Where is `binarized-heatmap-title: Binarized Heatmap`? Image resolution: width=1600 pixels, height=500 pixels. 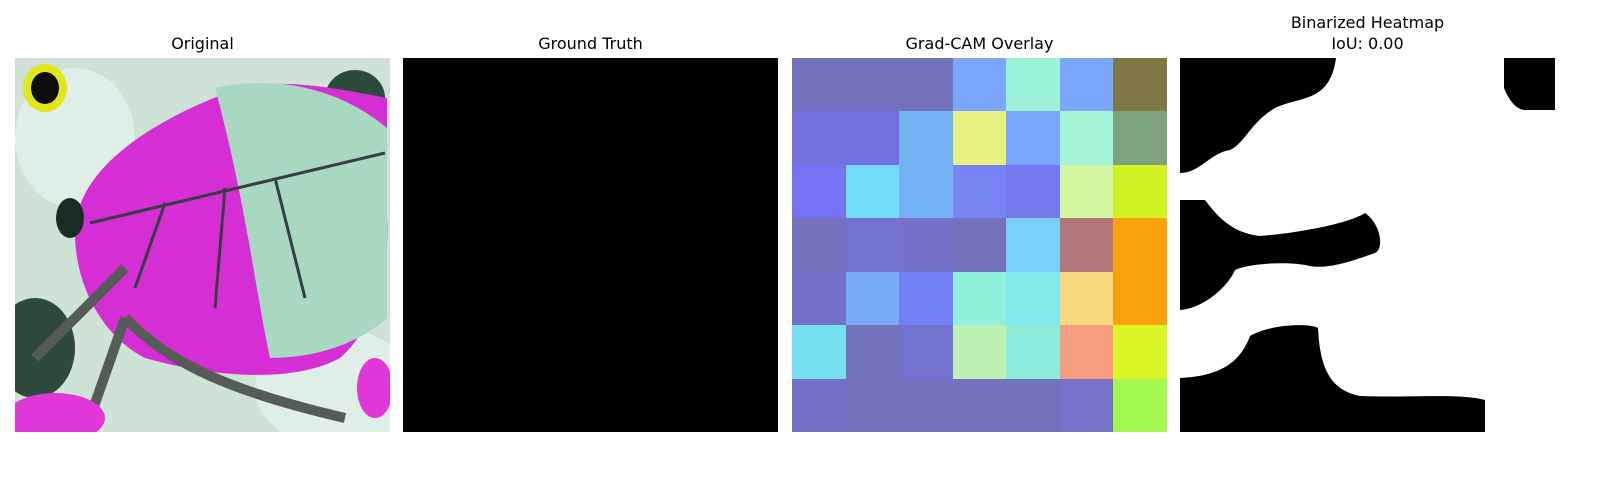
binarized-heatmap-title: Binarized Heatmap is located at coordinates (1367, 22).